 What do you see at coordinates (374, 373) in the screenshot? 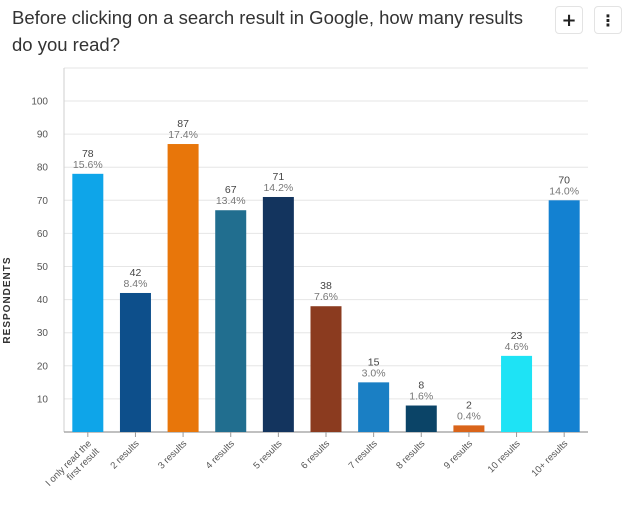
I see `data-label-percent: 3.0%` at bounding box center [374, 373].